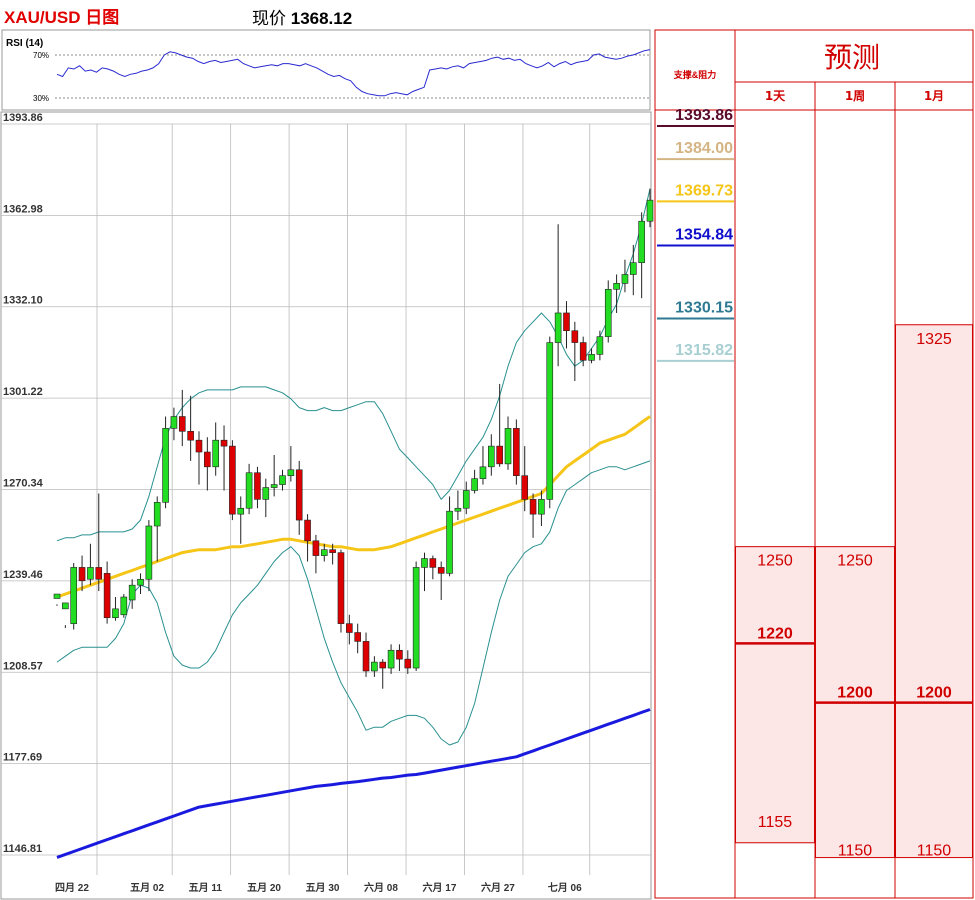 The width and height of the screenshot is (975, 900). What do you see at coordinates (323, 888) in the screenshot?
I see `x-tick-label: 五月 30` at bounding box center [323, 888].